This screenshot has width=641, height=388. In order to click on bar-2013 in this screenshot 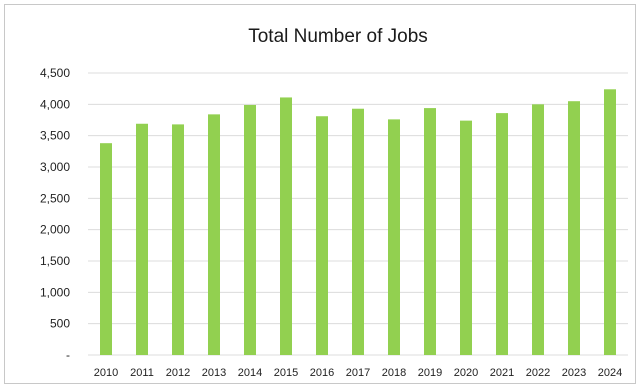, I will do `click(214, 234)`.